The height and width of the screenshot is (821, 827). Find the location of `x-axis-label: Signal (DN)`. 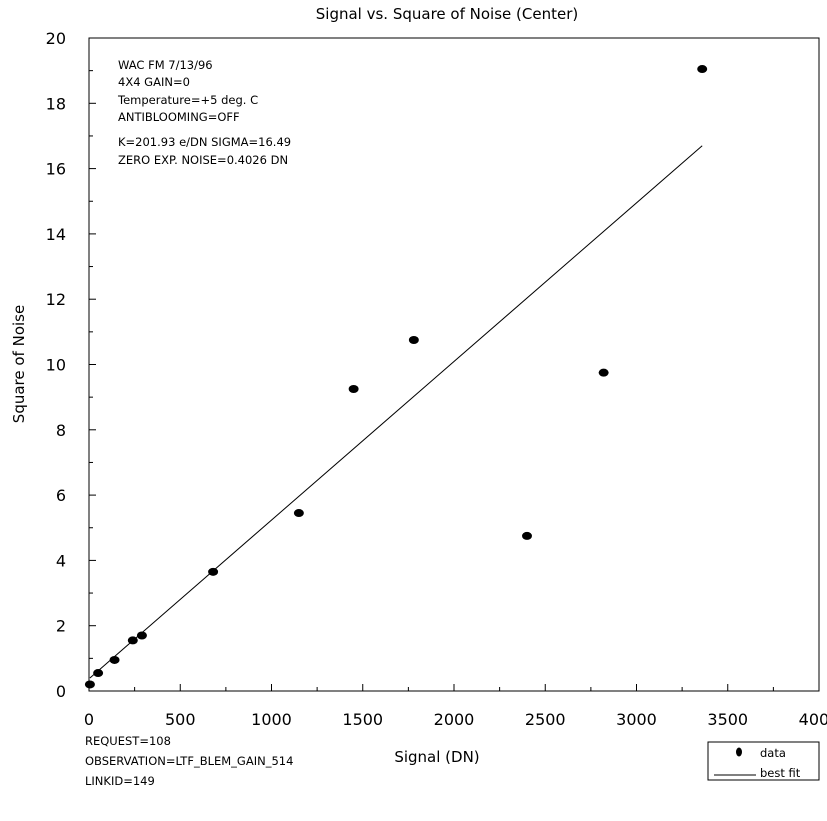

x-axis-label: Signal (DN) is located at coordinates (436, 757).